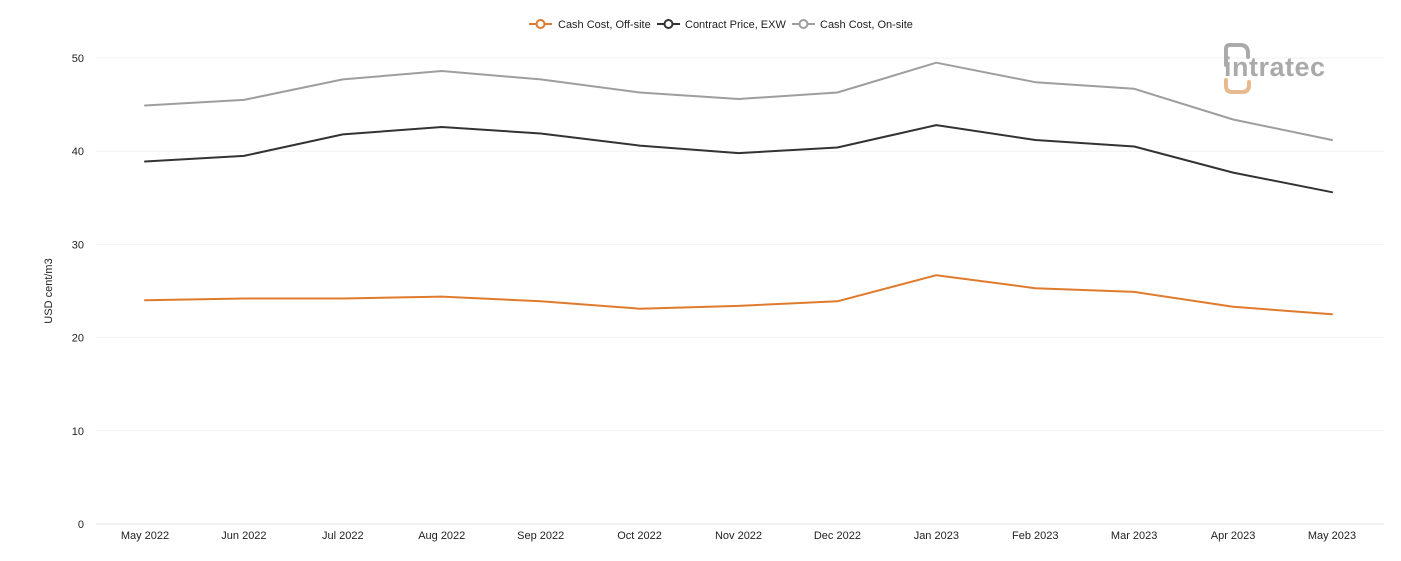  What do you see at coordinates (243, 536) in the screenshot?
I see `x-tick-label: Jun 2022` at bounding box center [243, 536].